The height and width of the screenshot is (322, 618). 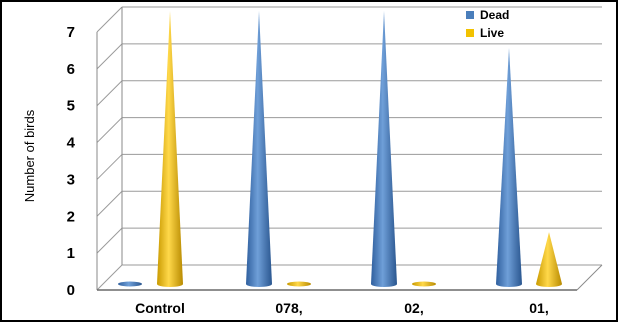 What do you see at coordinates (29, 155) in the screenshot?
I see `y-axis-title: Number of birds` at bounding box center [29, 155].